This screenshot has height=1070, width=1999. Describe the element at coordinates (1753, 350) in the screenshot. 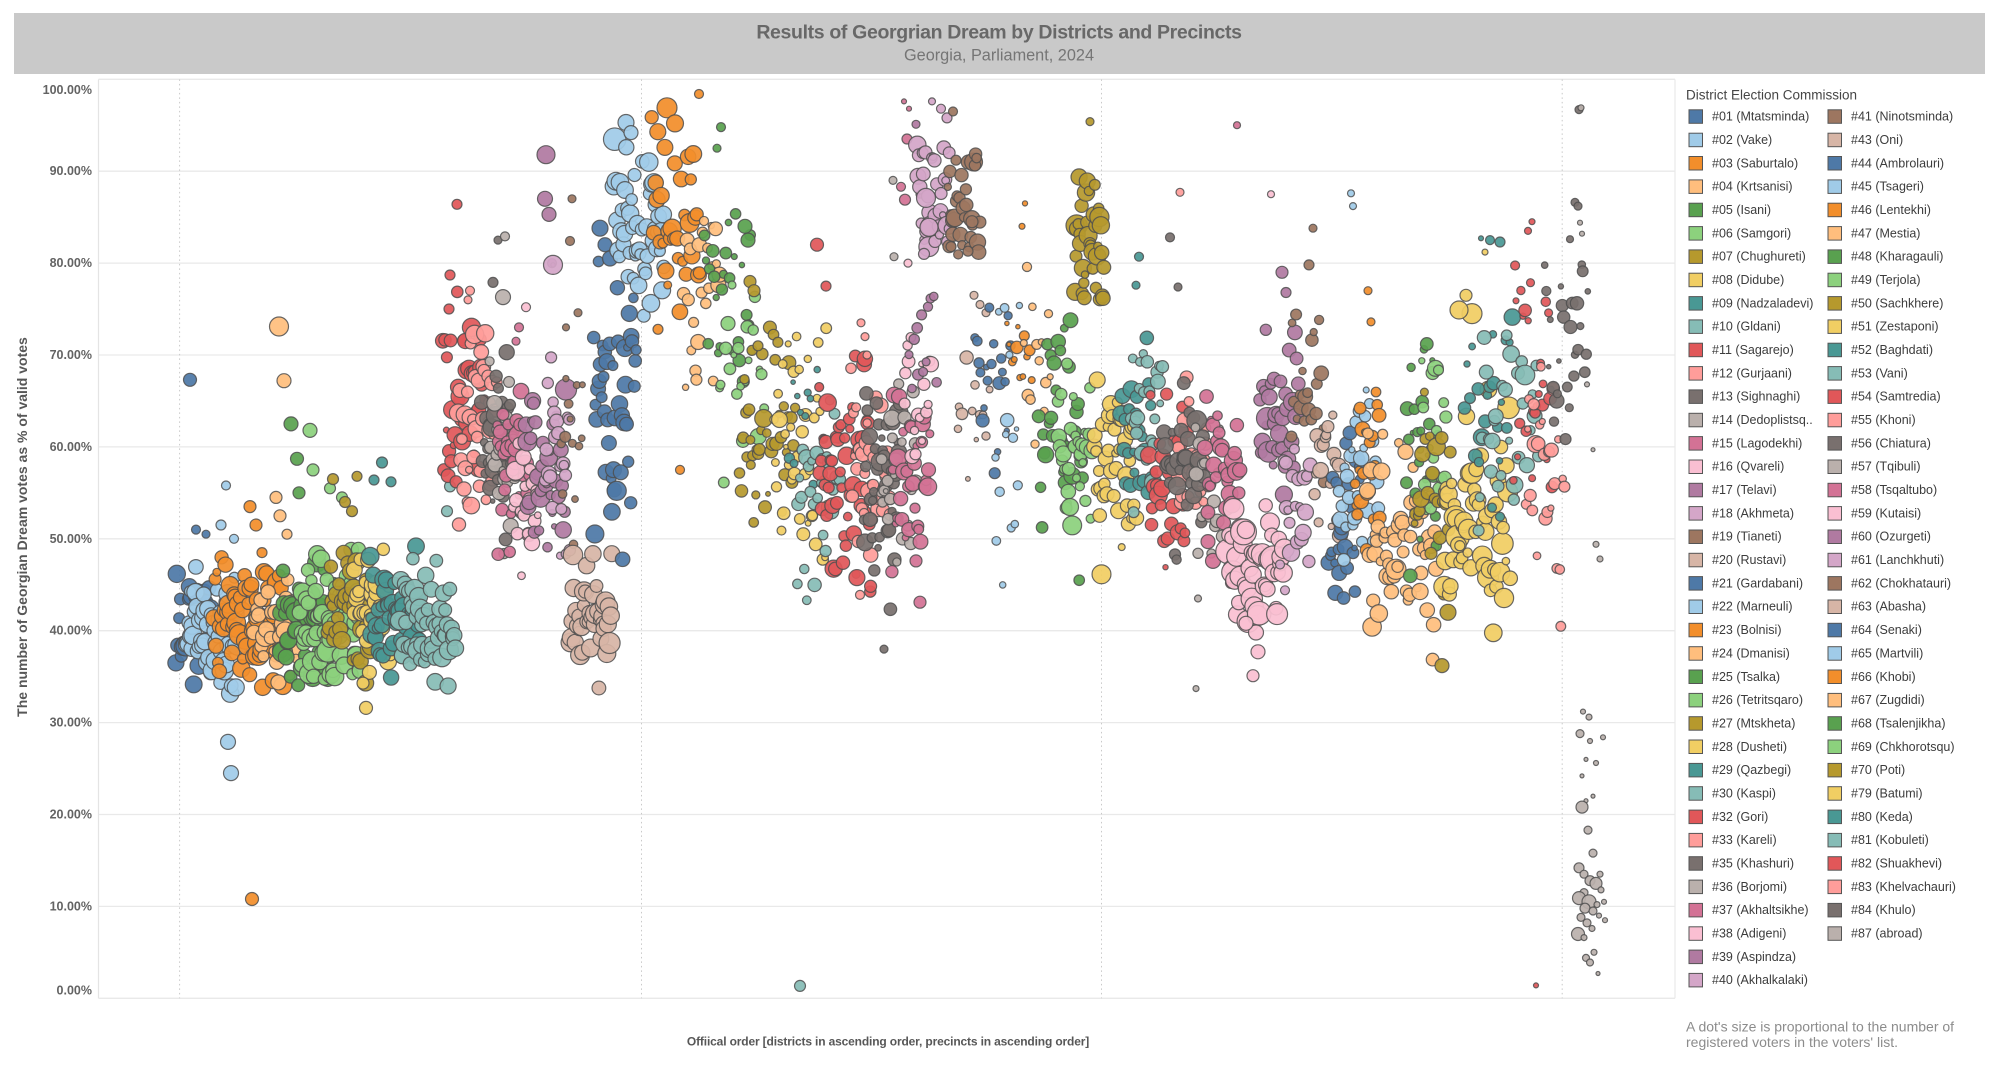

I see `svg-text: #11 (Sagarejo)` at that location.